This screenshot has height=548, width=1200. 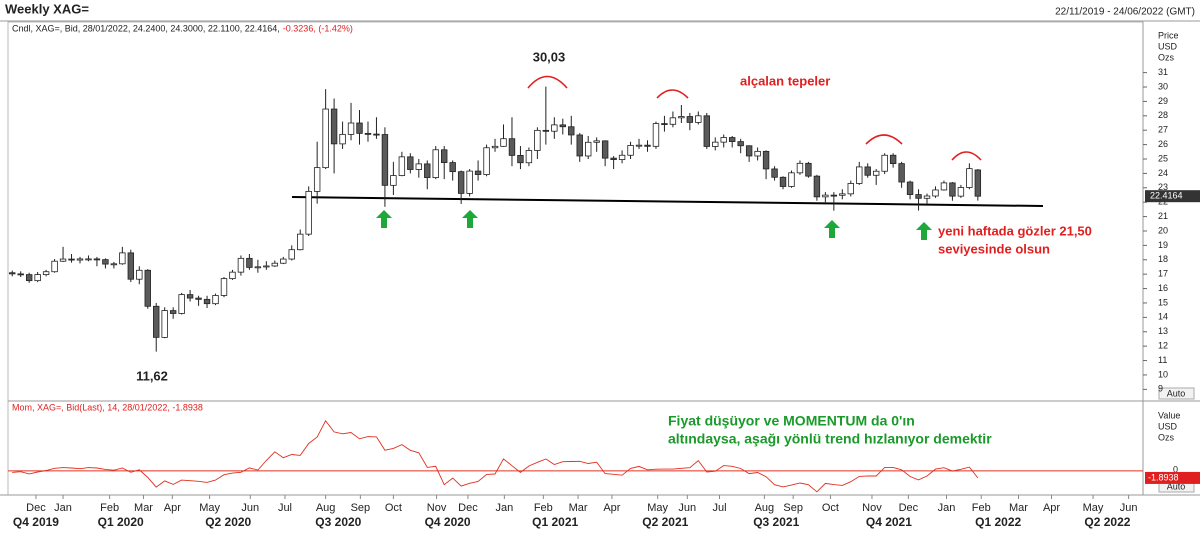 What do you see at coordinates (776, 522) in the screenshot?
I see `quarter-label: Q3 2021` at bounding box center [776, 522].